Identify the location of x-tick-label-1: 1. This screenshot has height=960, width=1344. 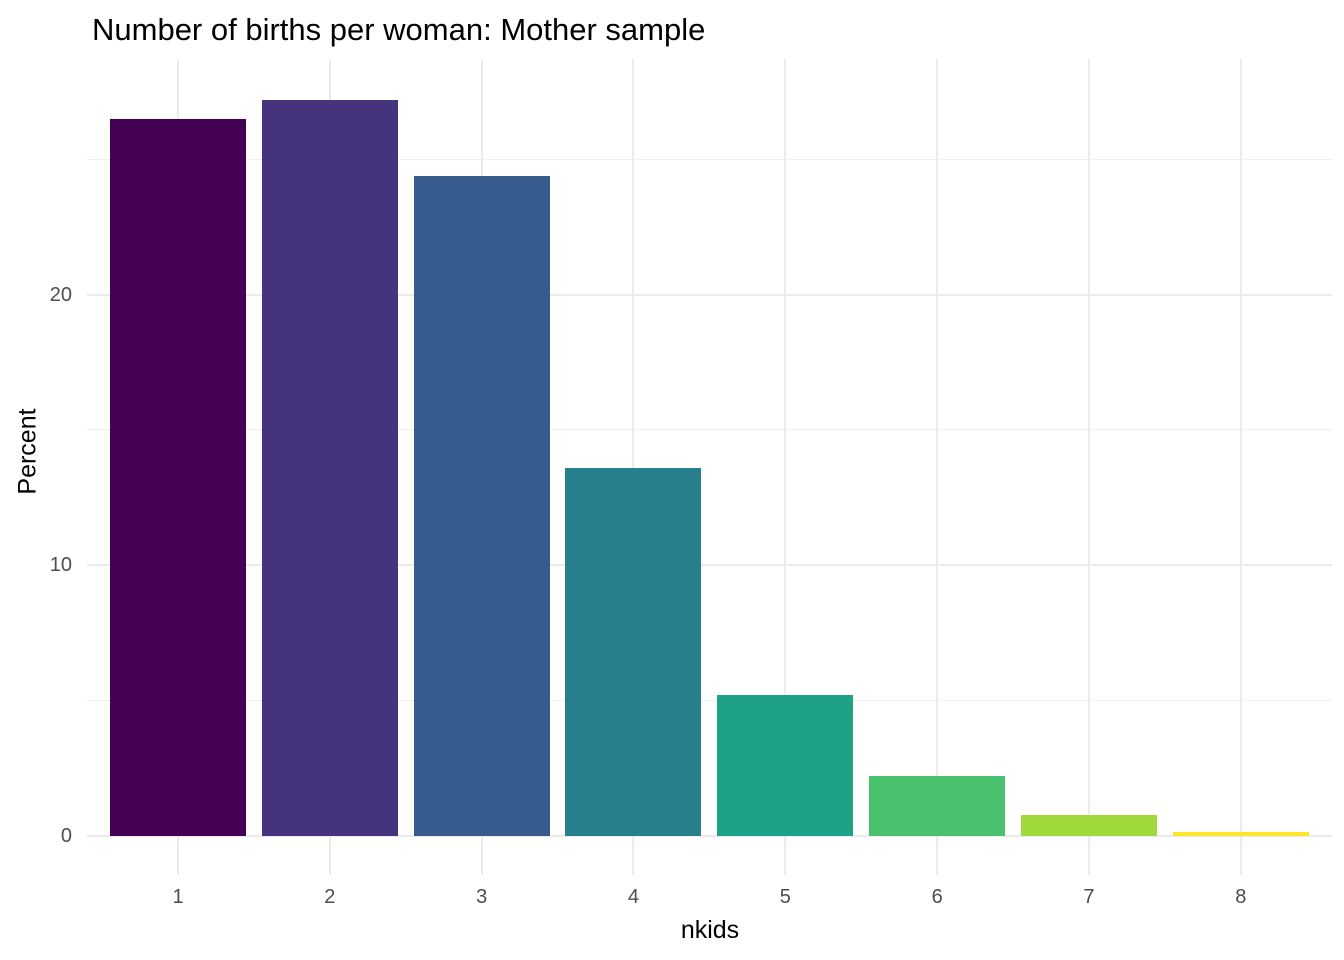
(178, 897).